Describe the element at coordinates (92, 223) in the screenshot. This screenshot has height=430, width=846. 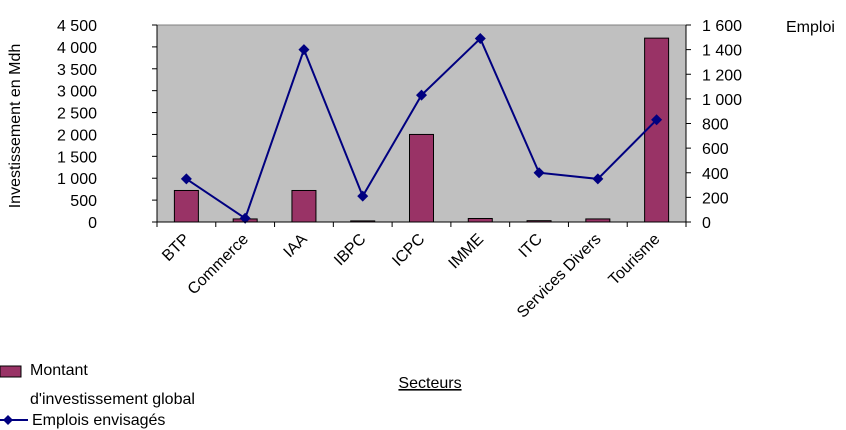
I see `y-tick-label: 0` at that location.